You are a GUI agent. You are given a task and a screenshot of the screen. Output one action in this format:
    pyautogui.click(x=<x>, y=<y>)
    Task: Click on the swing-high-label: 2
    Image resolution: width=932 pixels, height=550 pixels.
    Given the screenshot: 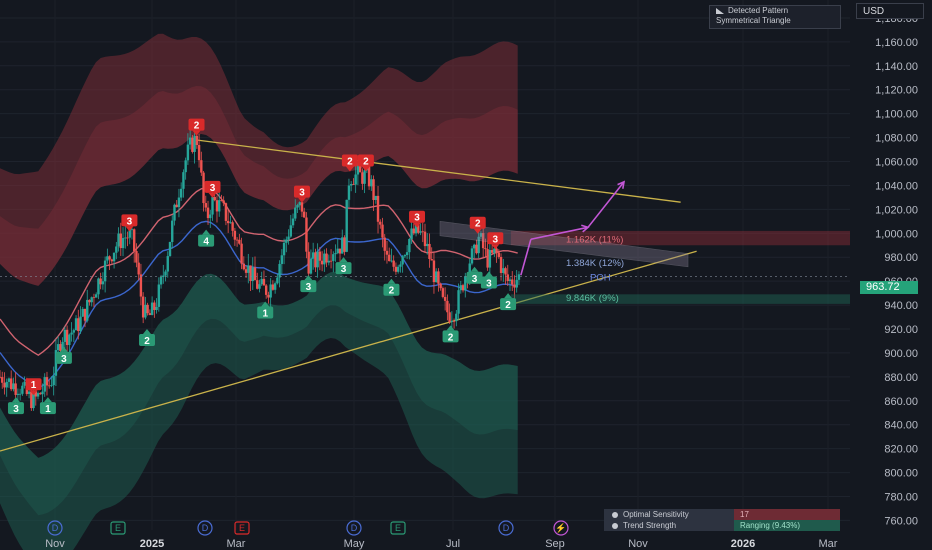 What is the action you would take?
    pyautogui.click(x=349, y=163)
    